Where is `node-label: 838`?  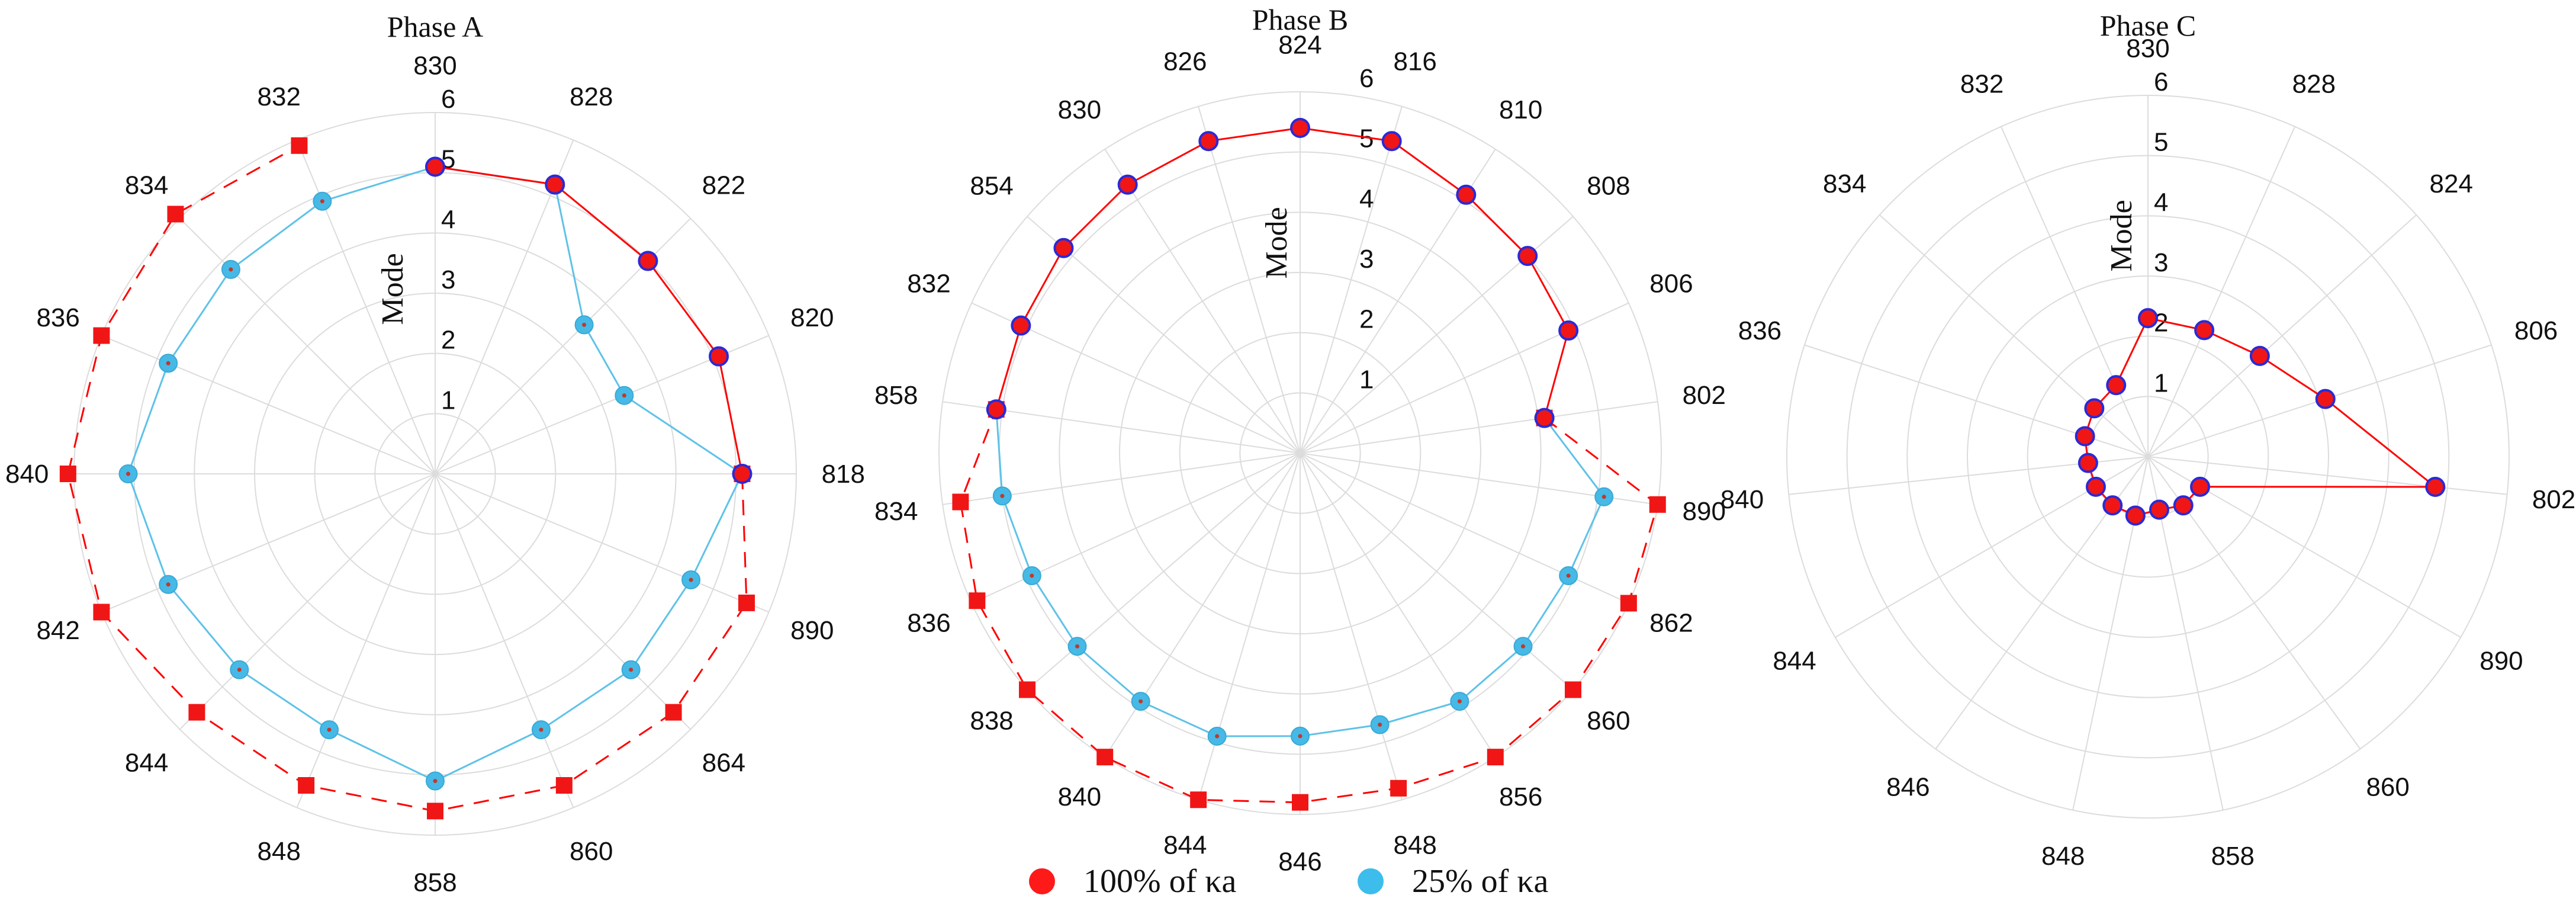
node-label: 838 is located at coordinates (991, 720).